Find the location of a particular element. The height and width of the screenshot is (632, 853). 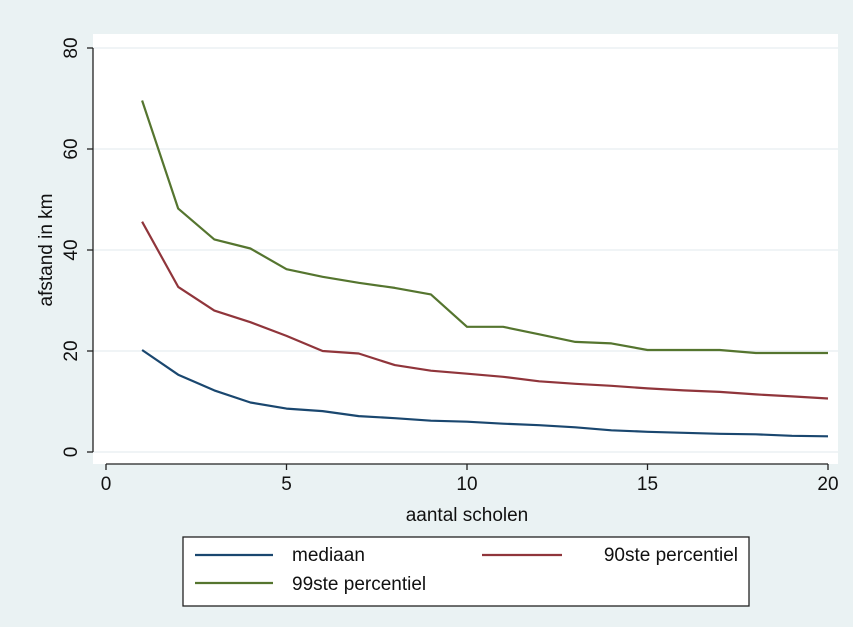

legend-label-90ste-percentiel: 90ste percentiel is located at coordinates (671, 555).